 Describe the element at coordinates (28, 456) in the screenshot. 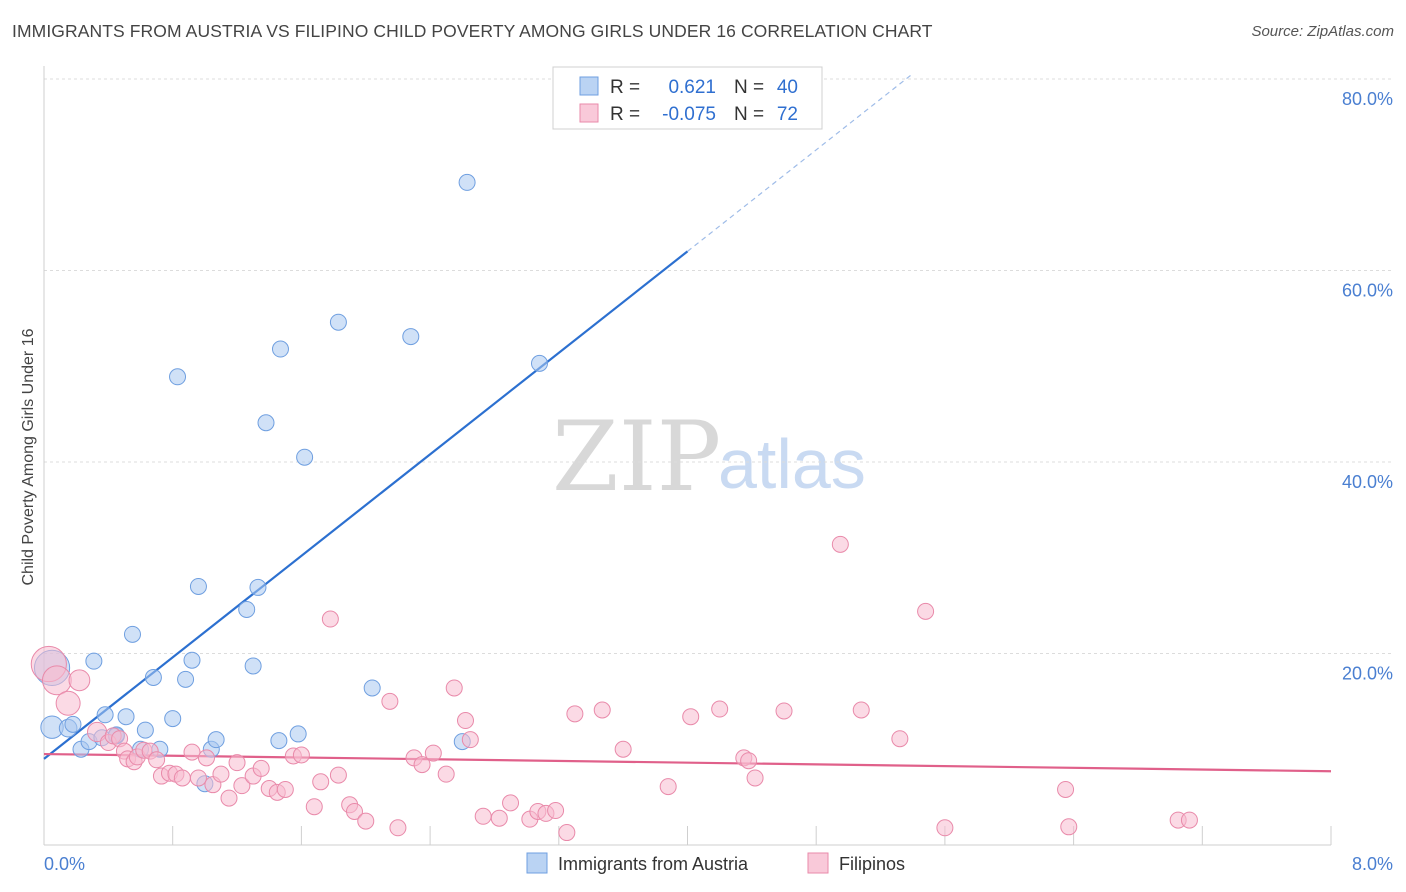

I see `y-axis-label: Child Poverty Among Girls Under 16` at that location.